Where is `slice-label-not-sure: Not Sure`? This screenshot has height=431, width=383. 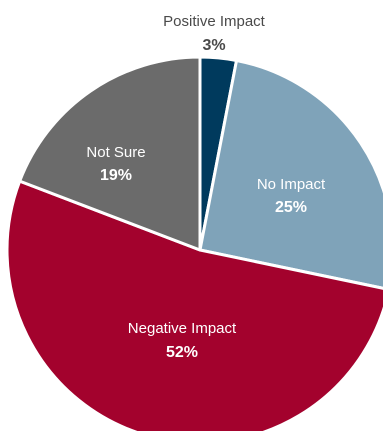
slice-label-not-sure: Not Sure is located at coordinates (115, 152).